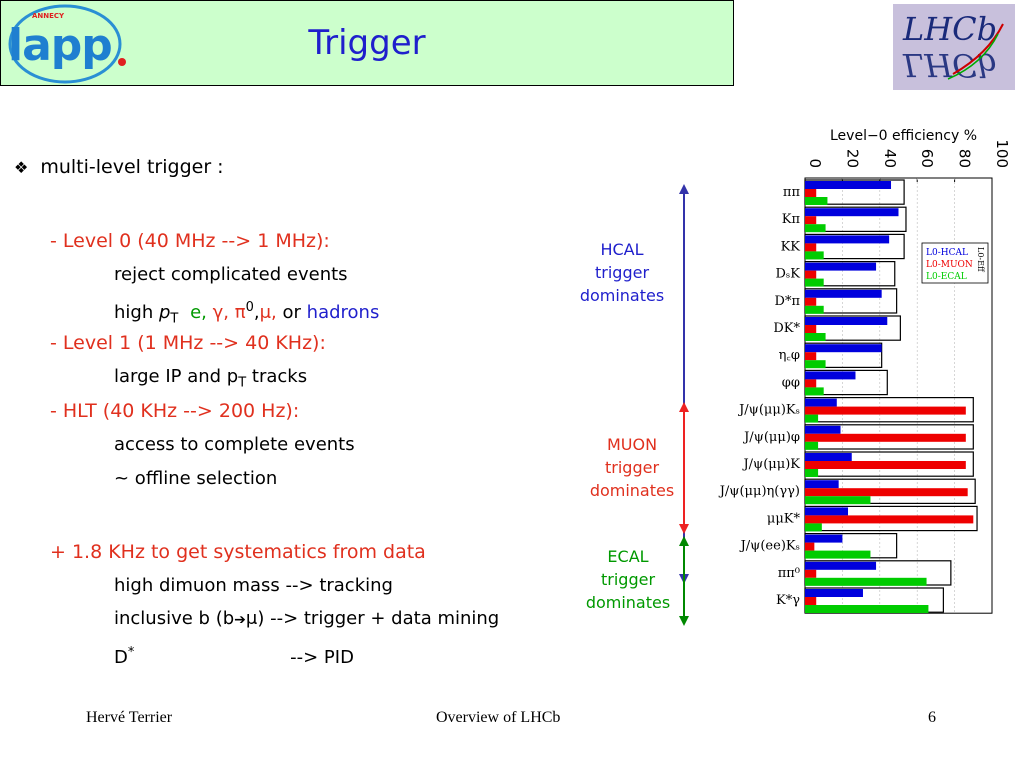 Image resolution: width=1024 pixels, height=768 pixels. I want to click on extra-line2-mu: μ, so click(251, 618).